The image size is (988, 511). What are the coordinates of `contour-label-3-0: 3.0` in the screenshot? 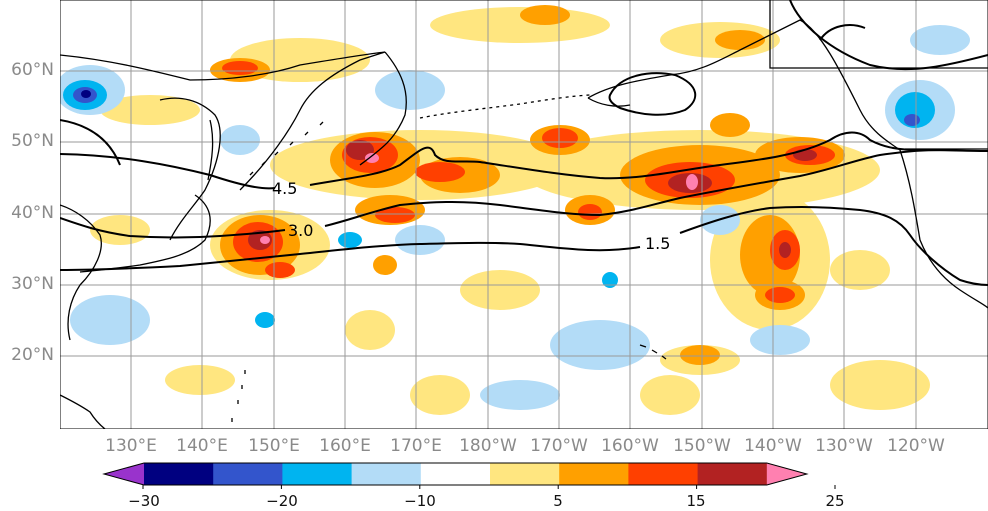 It's located at (300, 230).